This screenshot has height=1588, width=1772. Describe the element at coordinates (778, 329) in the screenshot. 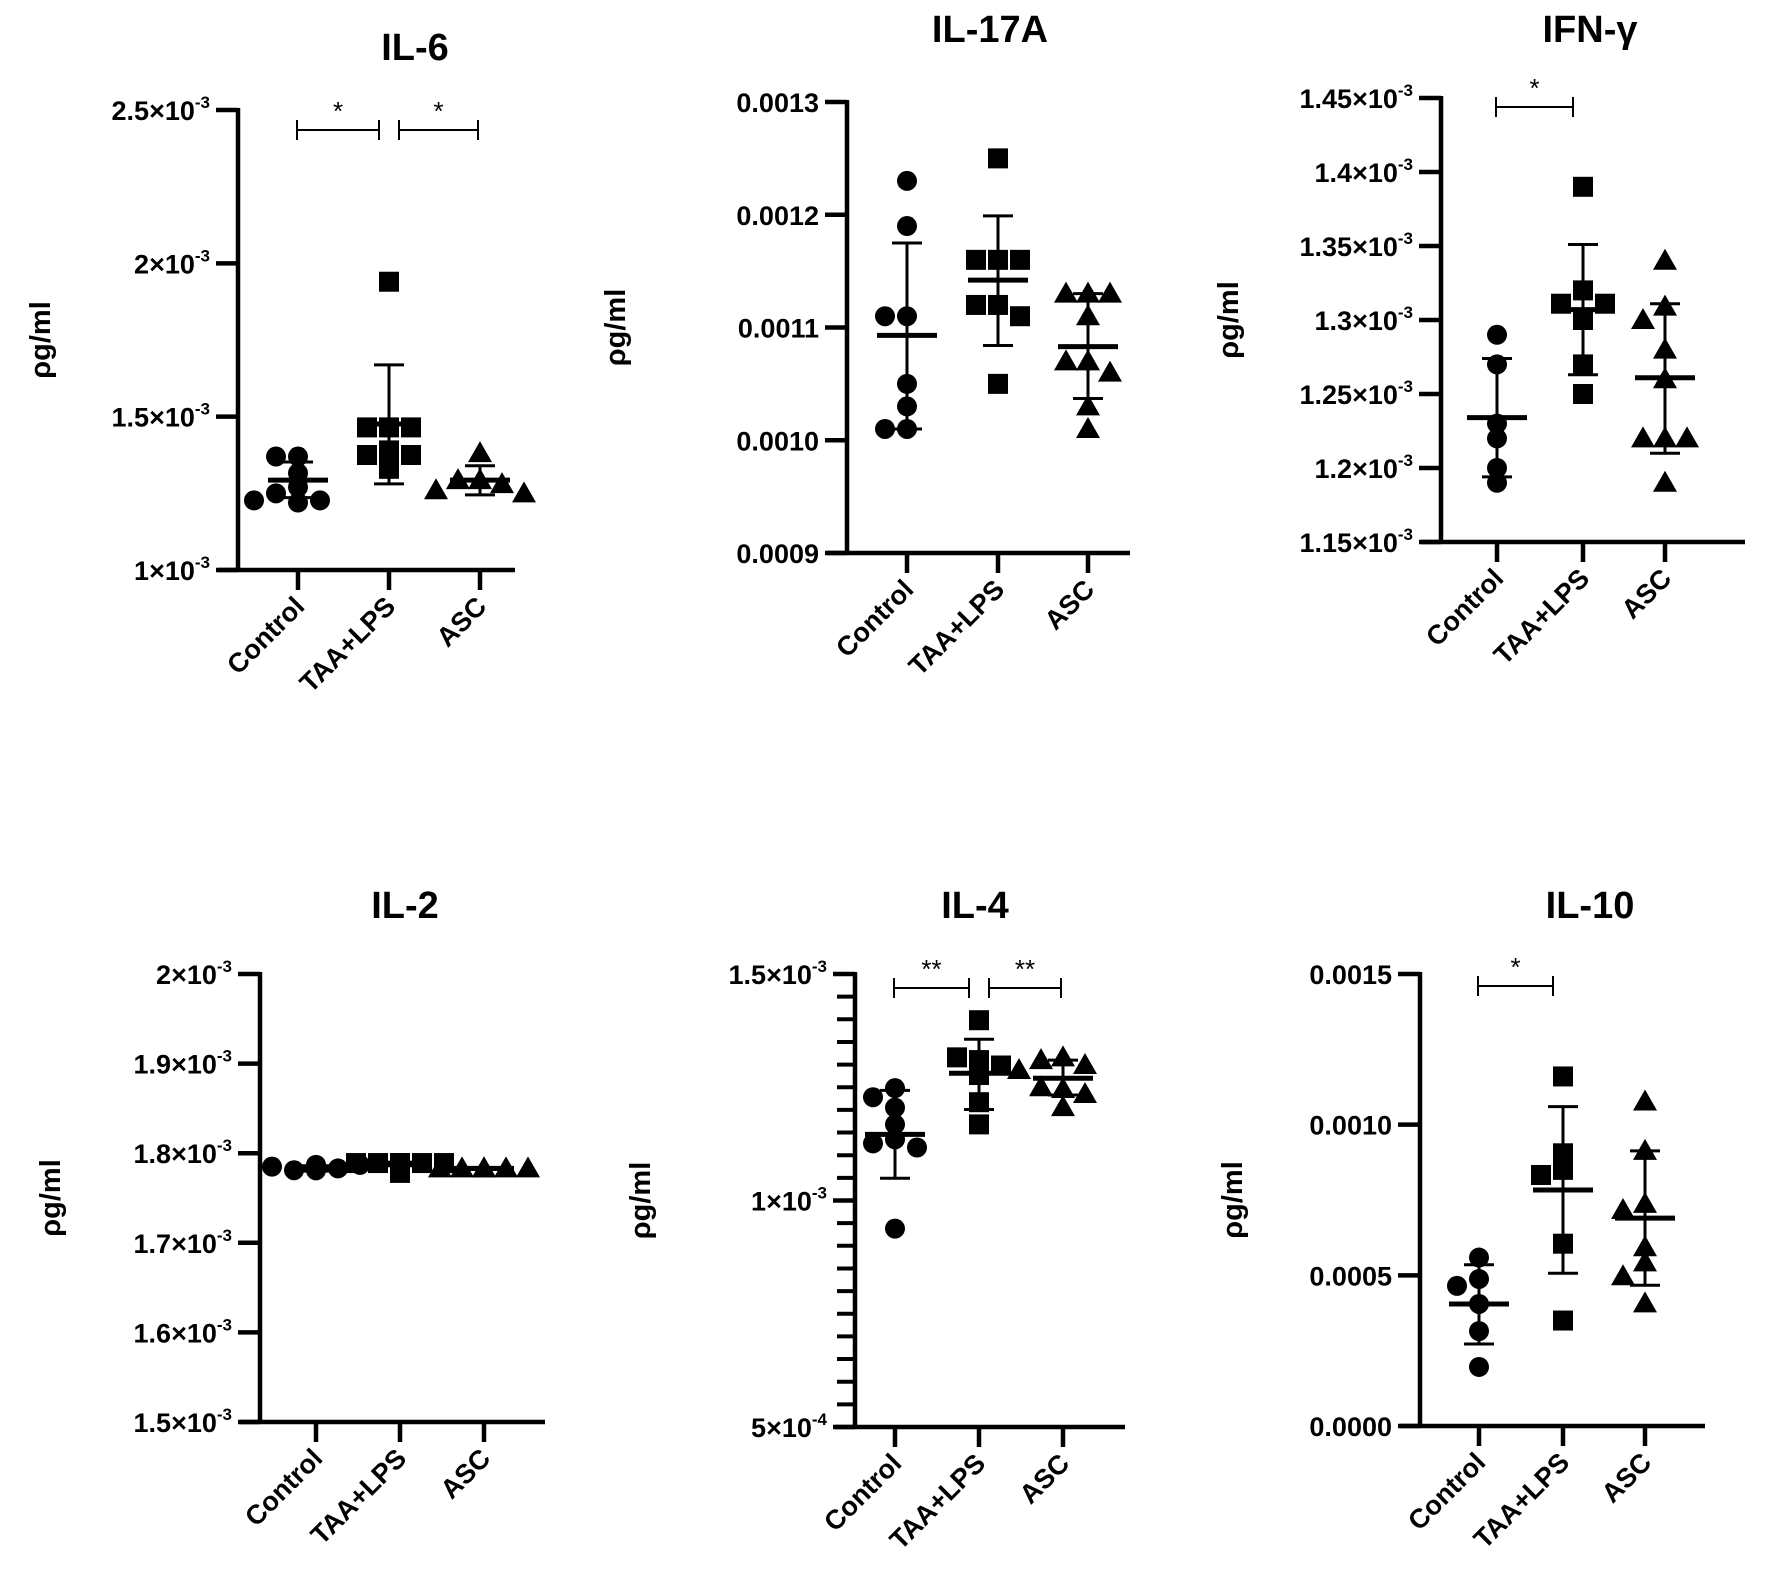

I see `y-tick-label: 0.0011` at that location.